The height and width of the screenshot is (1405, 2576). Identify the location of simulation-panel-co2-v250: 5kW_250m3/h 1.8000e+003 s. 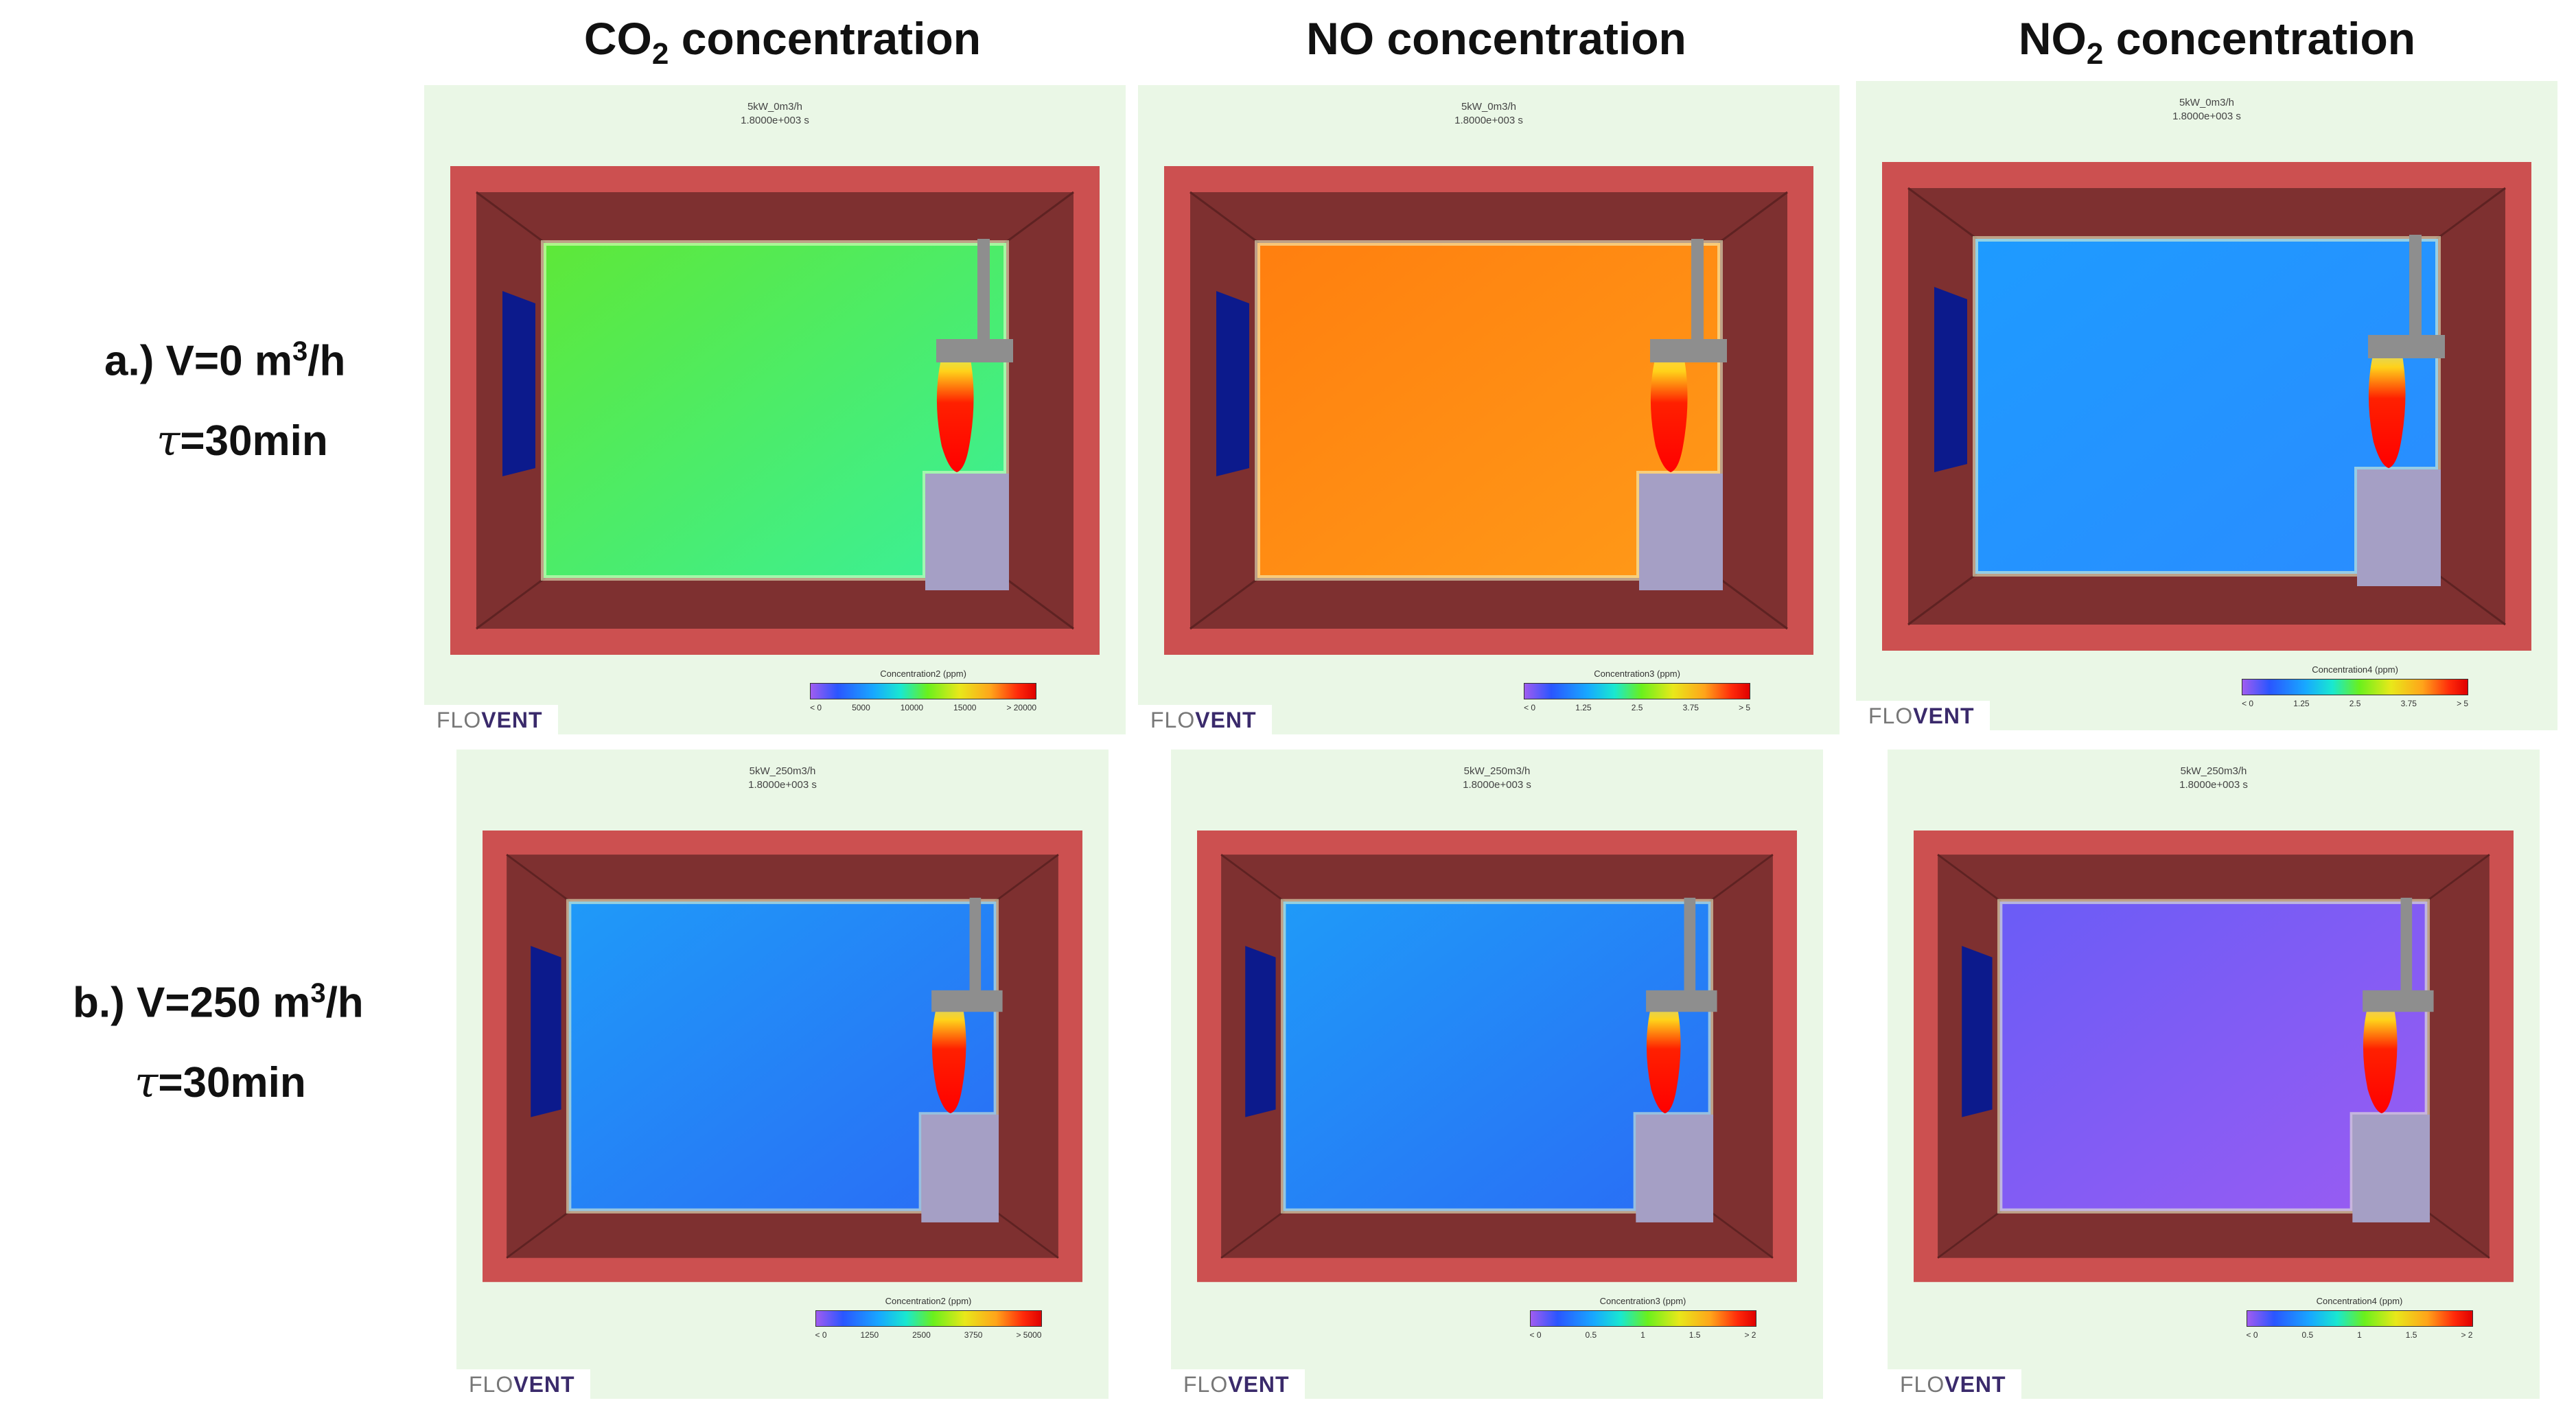
(782, 1074).